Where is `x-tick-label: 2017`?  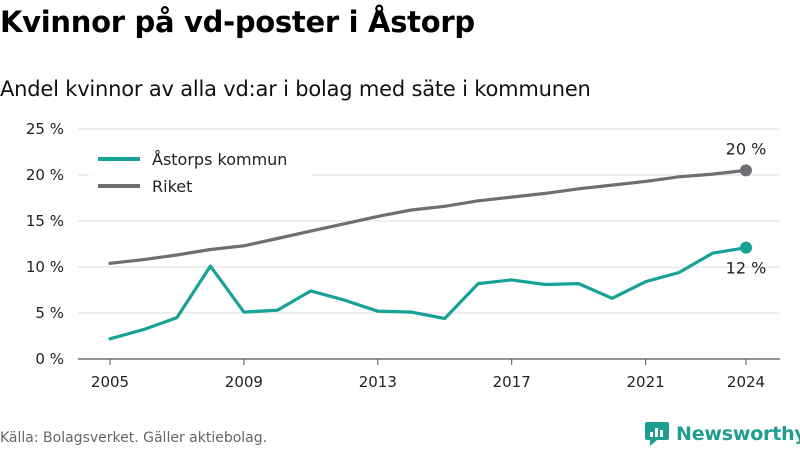 x-tick-label: 2017 is located at coordinates (512, 382).